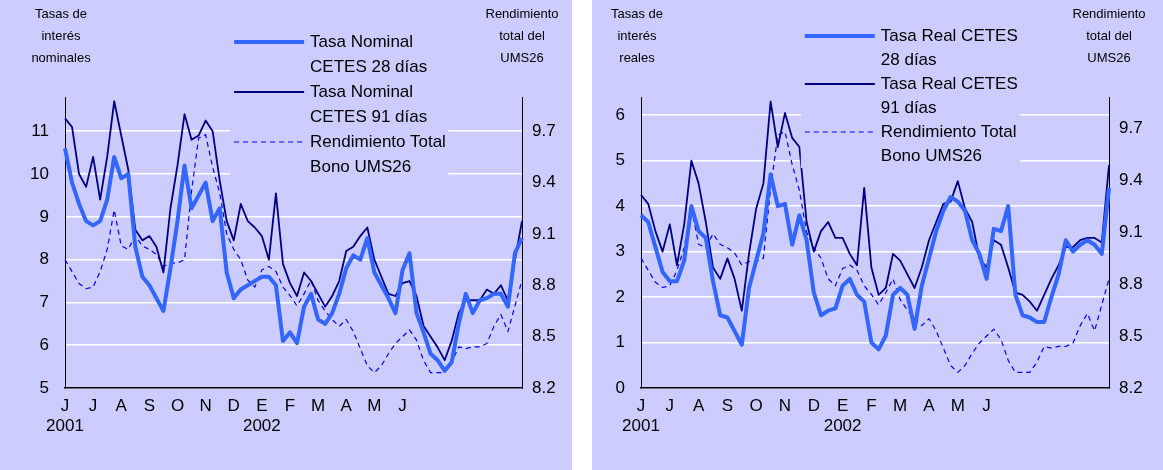 The image size is (1163, 470). I want to click on legend-label: Tasa Real CETES 28 días, so click(949, 47).